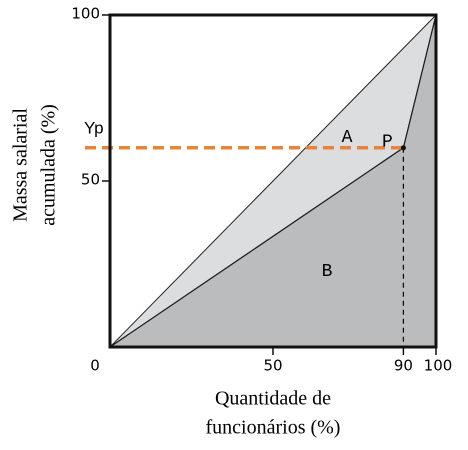 This screenshot has height=450, width=468. What do you see at coordinates (273, 399) in the screenshot?
I see `x-axis-title: Quantidade de` at bounding box center [273, 399].